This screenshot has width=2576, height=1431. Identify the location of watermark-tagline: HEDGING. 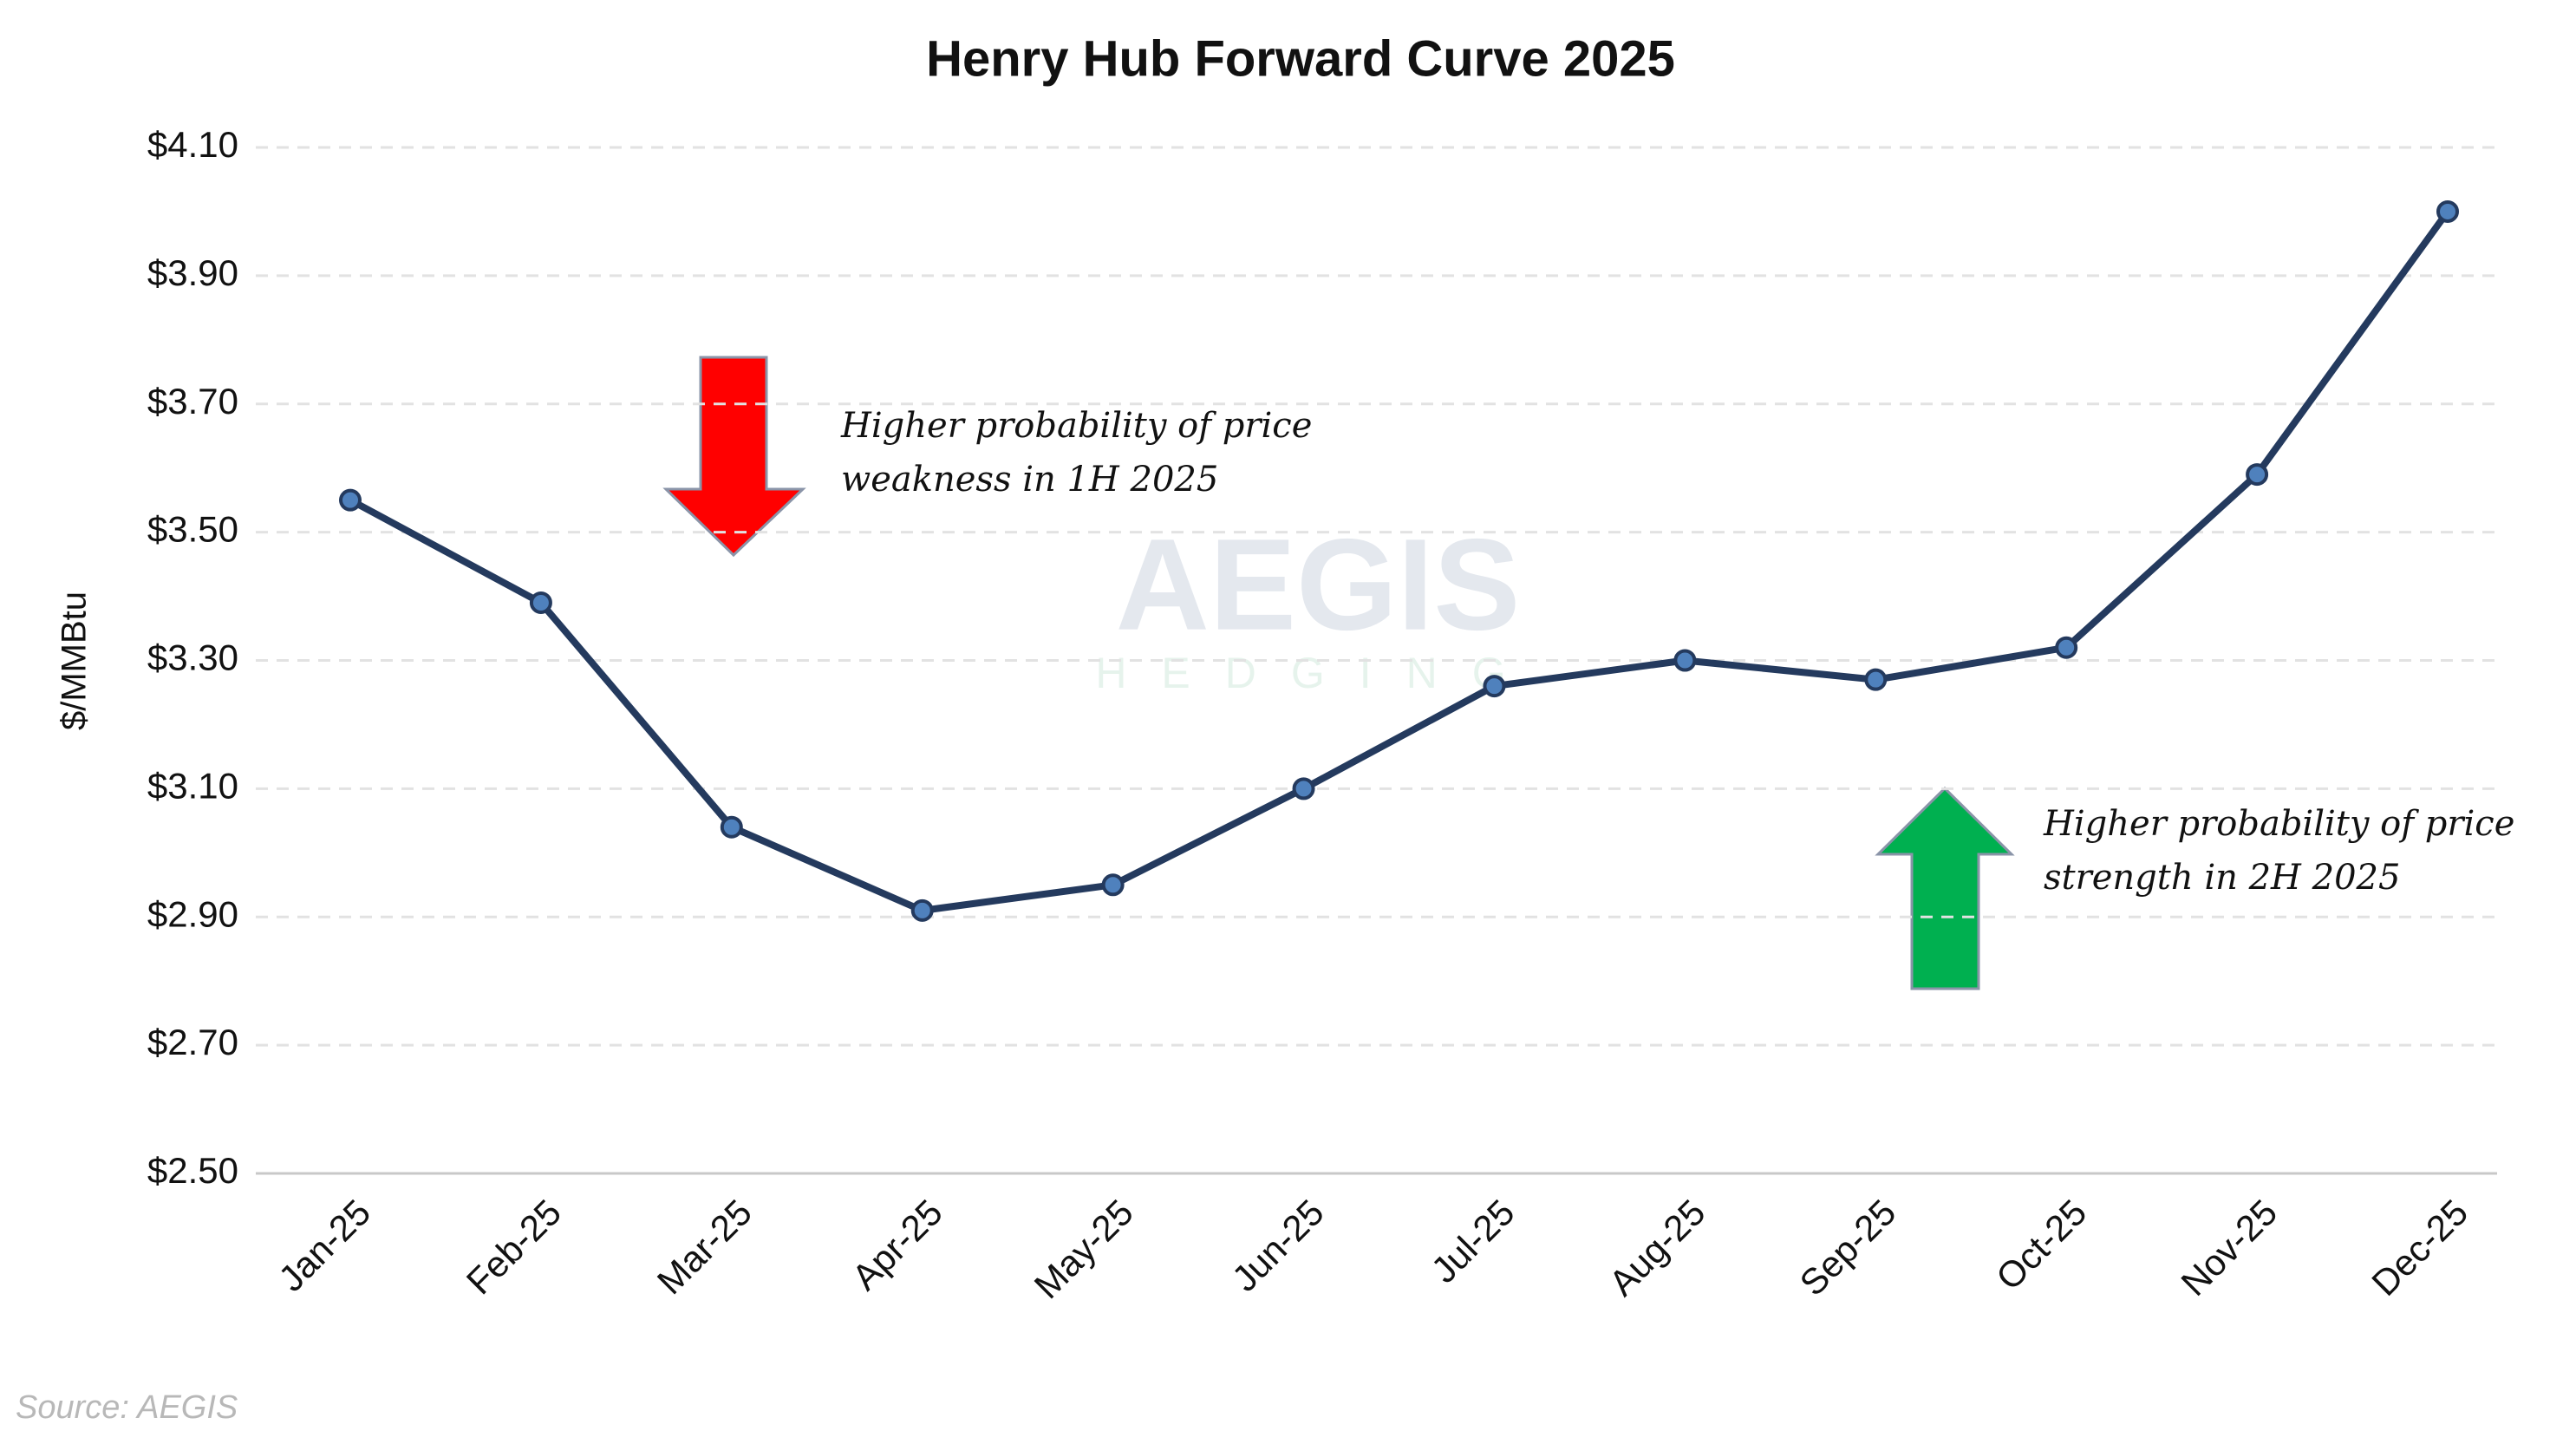
(1318, 673).